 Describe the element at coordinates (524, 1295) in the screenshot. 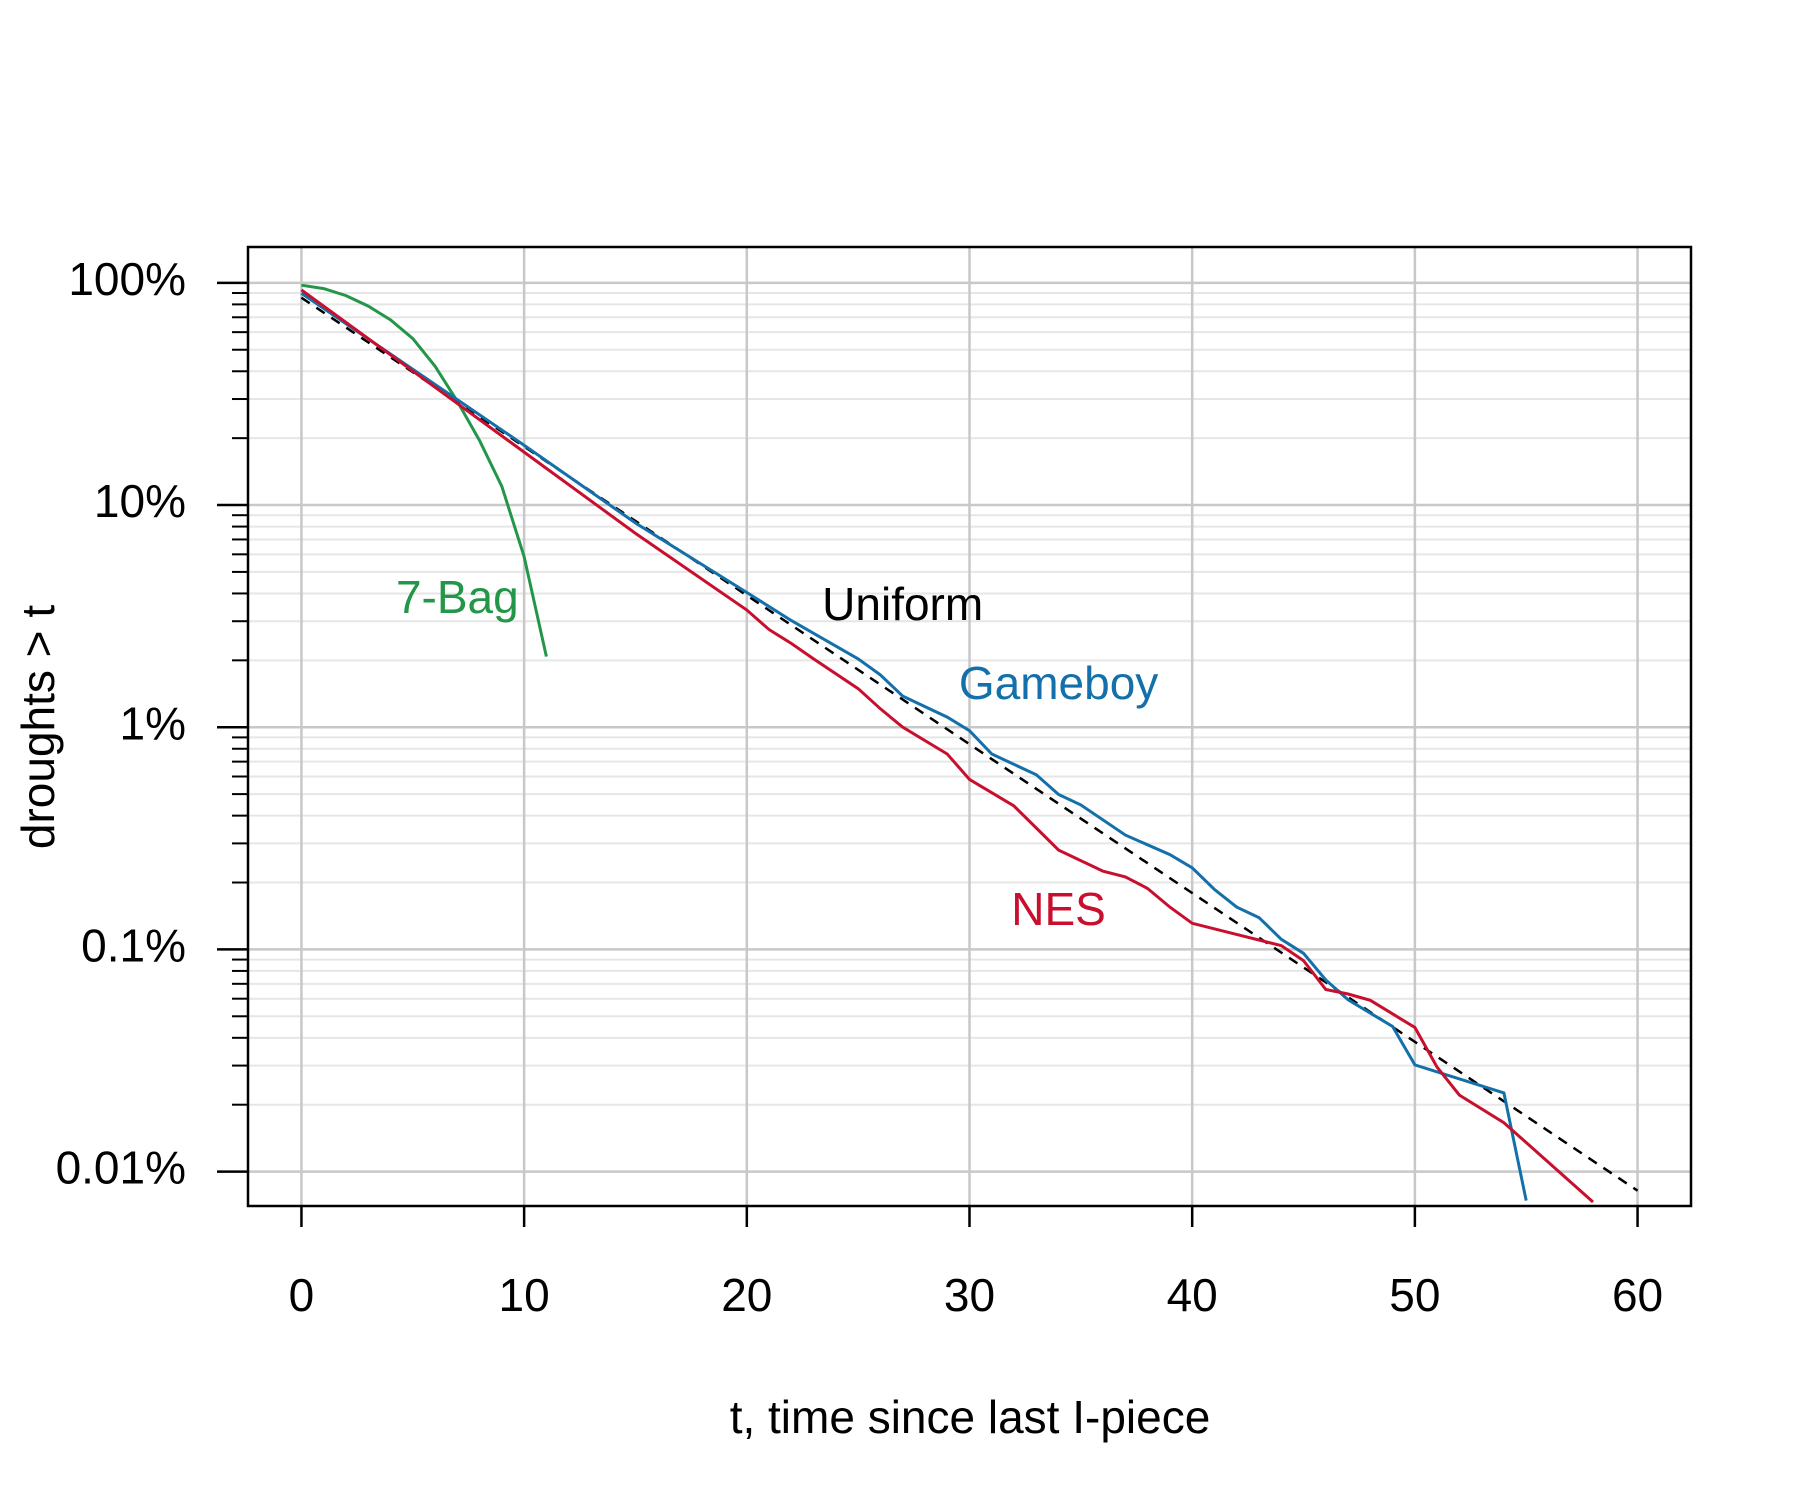

I see `x-tick-label: 10` at that location.